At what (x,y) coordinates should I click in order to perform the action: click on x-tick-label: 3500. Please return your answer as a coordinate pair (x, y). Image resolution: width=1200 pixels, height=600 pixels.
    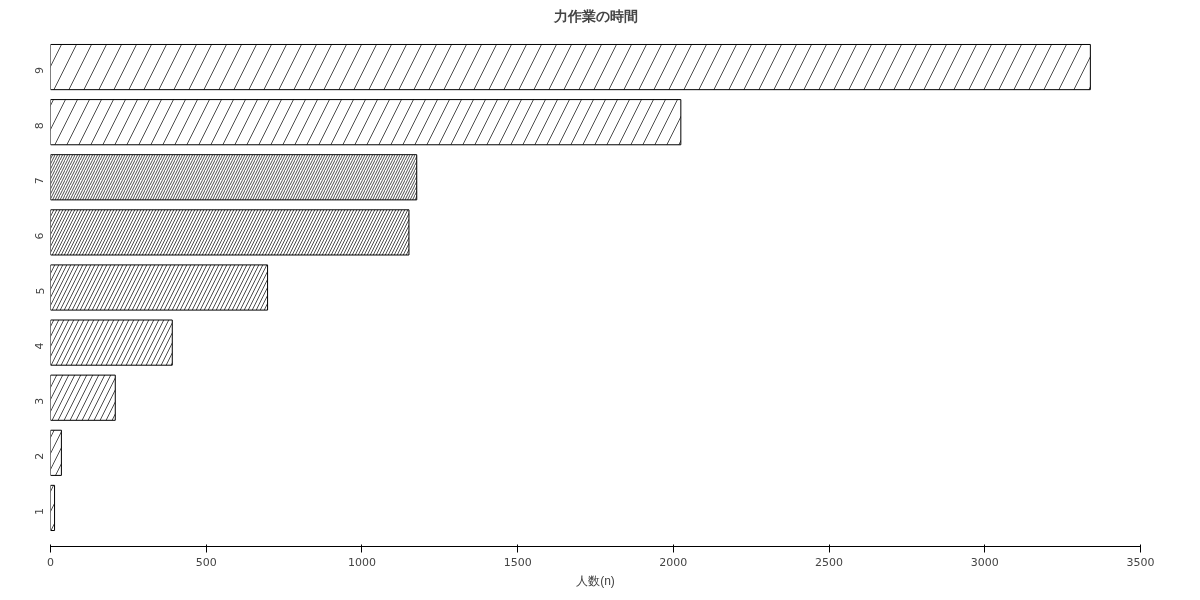
    Looking at the image, I should click on (1140, 562).